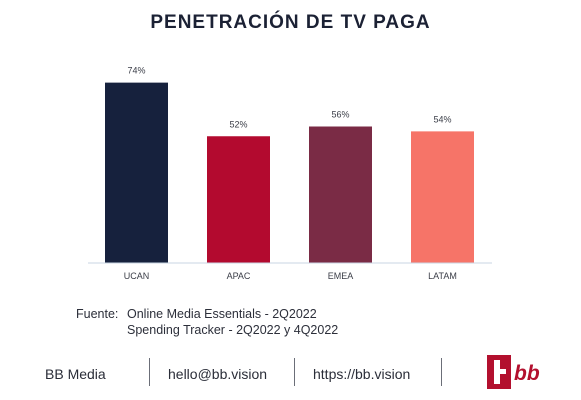  Describe the element at coordinates (442, 276) in the screenshot. I see `x-tick-label-latam: LATAM` at that location.